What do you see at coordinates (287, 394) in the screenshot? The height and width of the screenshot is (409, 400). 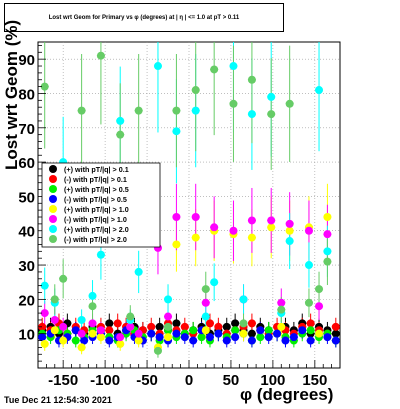 I see `x-axis-label: φ (degrees)` at bounding box center [287, 394].